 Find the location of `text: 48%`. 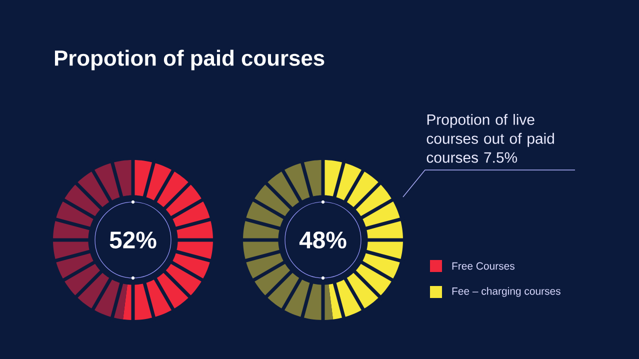

text: 48% is located at coordinates (322, 240).